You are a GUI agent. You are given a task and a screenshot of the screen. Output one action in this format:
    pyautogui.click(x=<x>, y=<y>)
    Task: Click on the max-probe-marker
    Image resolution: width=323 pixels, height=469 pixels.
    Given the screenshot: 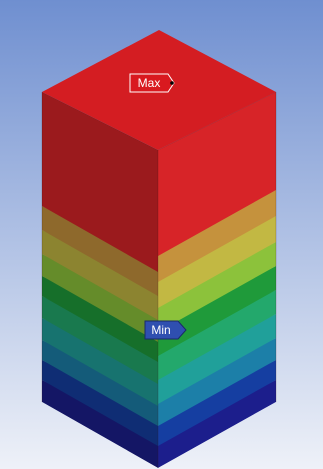 What is the action you would take?
    pyautogui.click(x=152, y=83)
    